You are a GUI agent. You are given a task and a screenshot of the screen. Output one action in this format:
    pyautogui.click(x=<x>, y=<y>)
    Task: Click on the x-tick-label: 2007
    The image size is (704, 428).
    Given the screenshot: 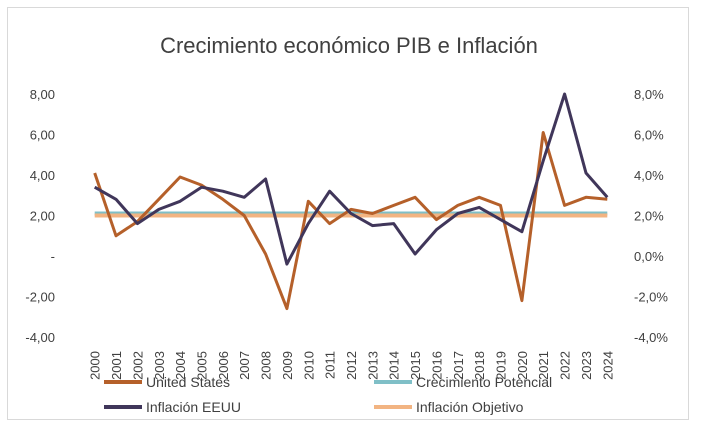 What is the action you would take?
    pyautogui.click(x=244, y=365)
    